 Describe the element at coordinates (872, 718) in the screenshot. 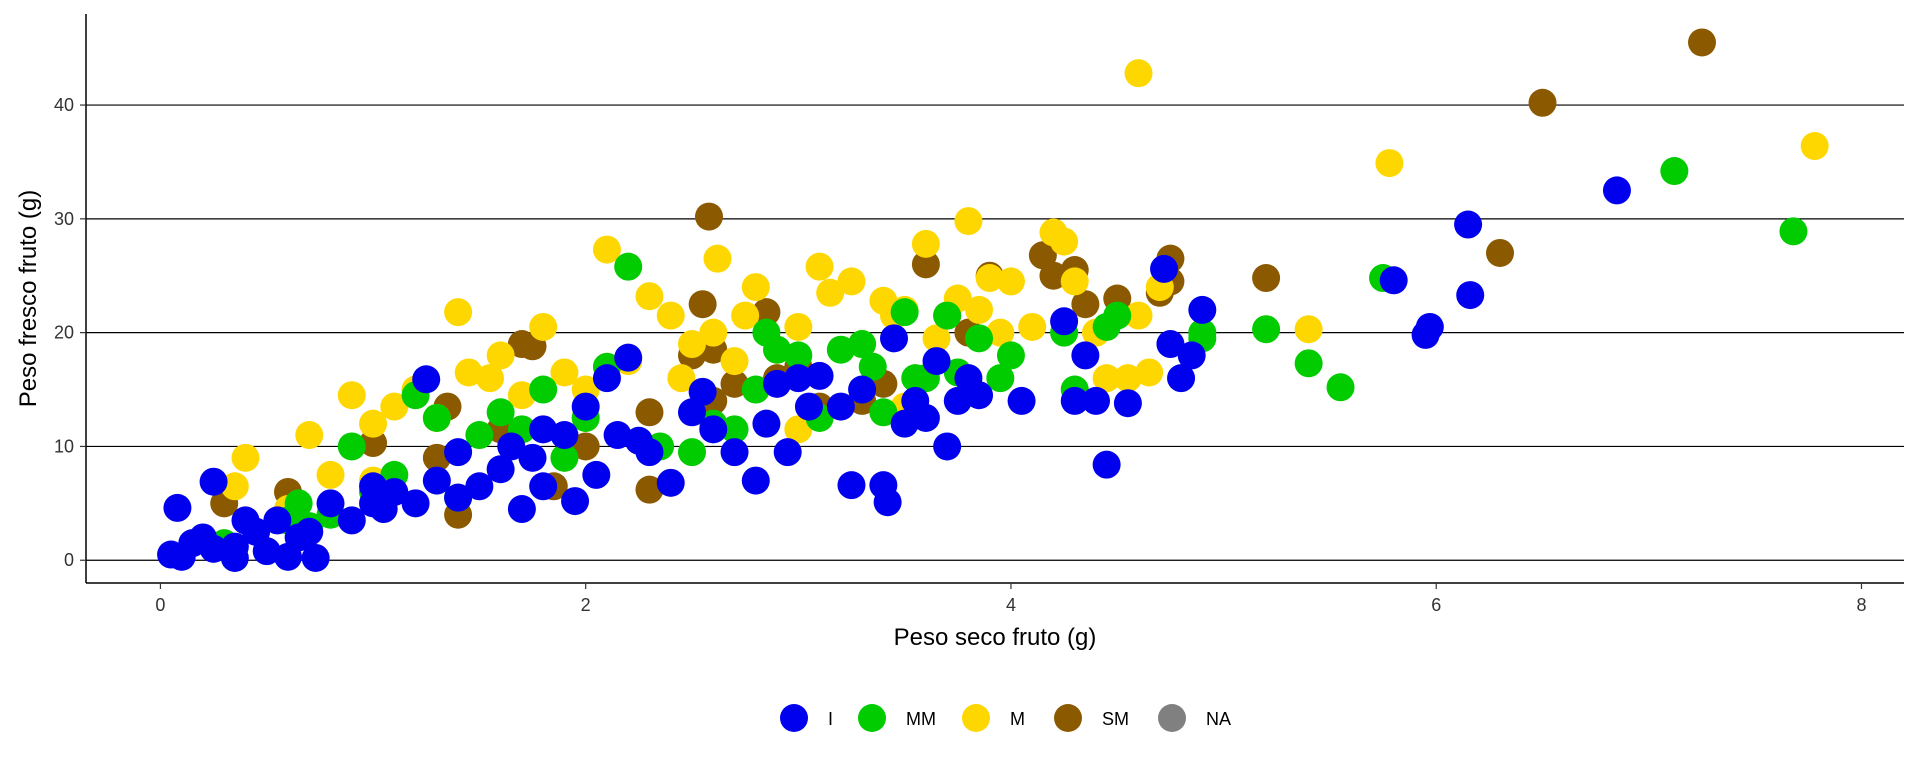

I see `legend-key-mm` at that location.